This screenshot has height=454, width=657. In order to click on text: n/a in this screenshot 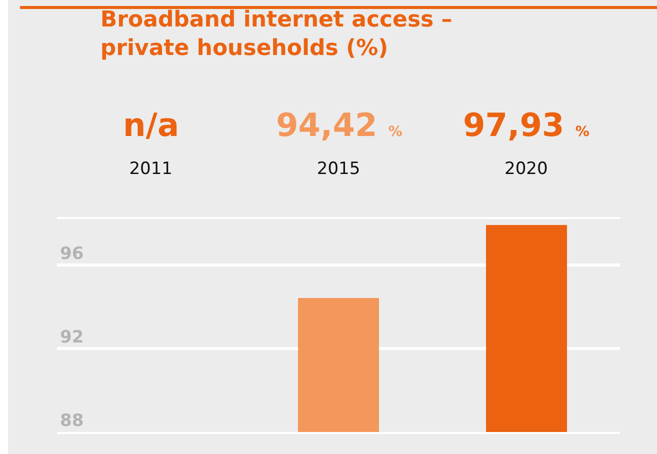, I will do `click(151, 125)`.